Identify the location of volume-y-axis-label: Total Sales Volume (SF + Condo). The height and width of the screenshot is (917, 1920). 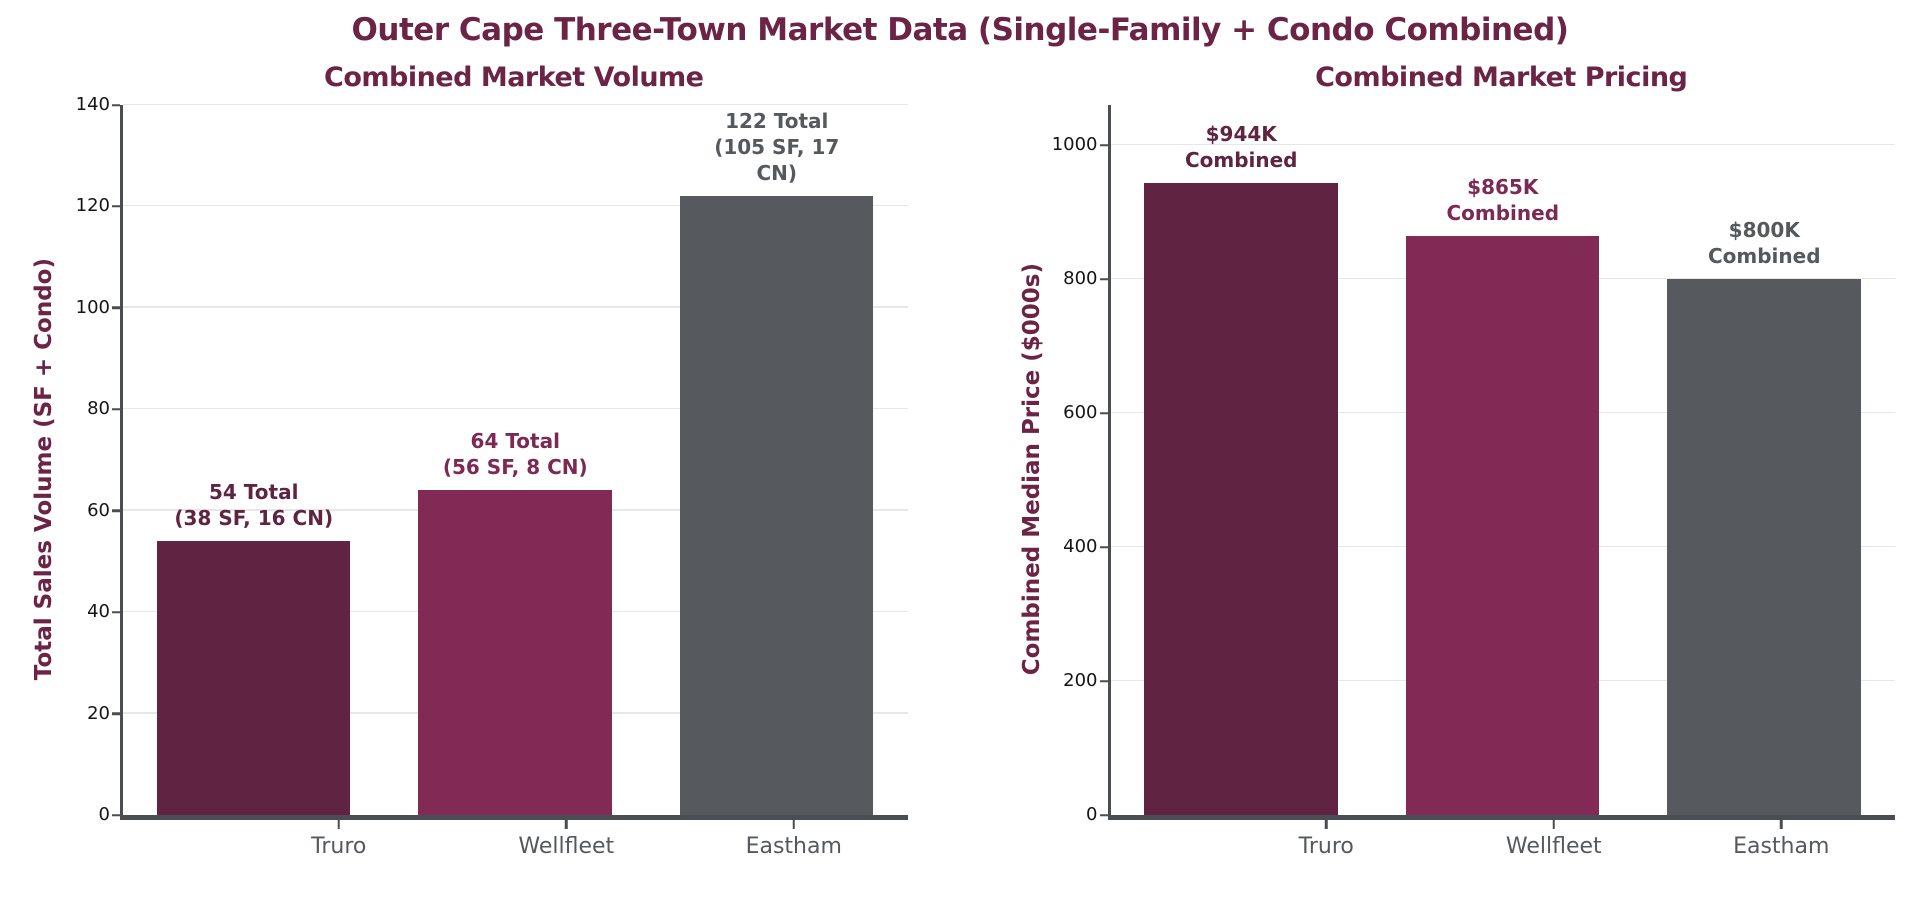
(44, 469).